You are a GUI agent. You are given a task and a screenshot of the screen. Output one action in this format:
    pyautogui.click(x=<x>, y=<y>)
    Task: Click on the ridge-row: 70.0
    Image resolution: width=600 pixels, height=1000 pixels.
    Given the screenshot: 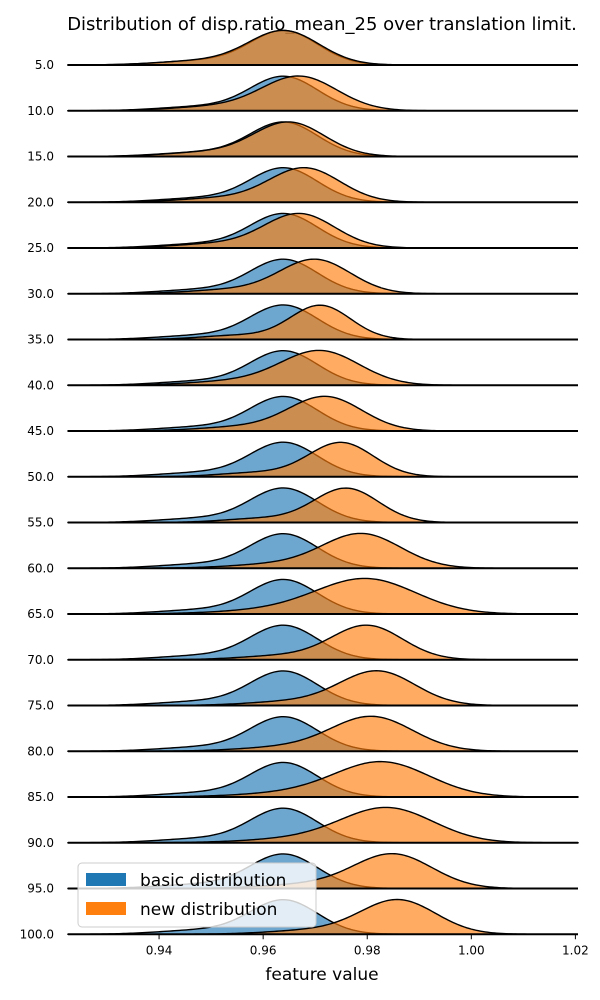 What is the action you would take?
    pyautogui.click(x=302, y=645)
    